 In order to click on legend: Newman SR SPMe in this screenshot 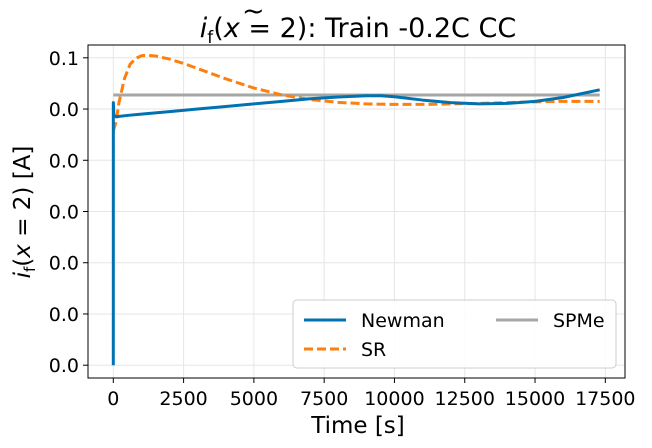, I will do `click(454, 334)`.